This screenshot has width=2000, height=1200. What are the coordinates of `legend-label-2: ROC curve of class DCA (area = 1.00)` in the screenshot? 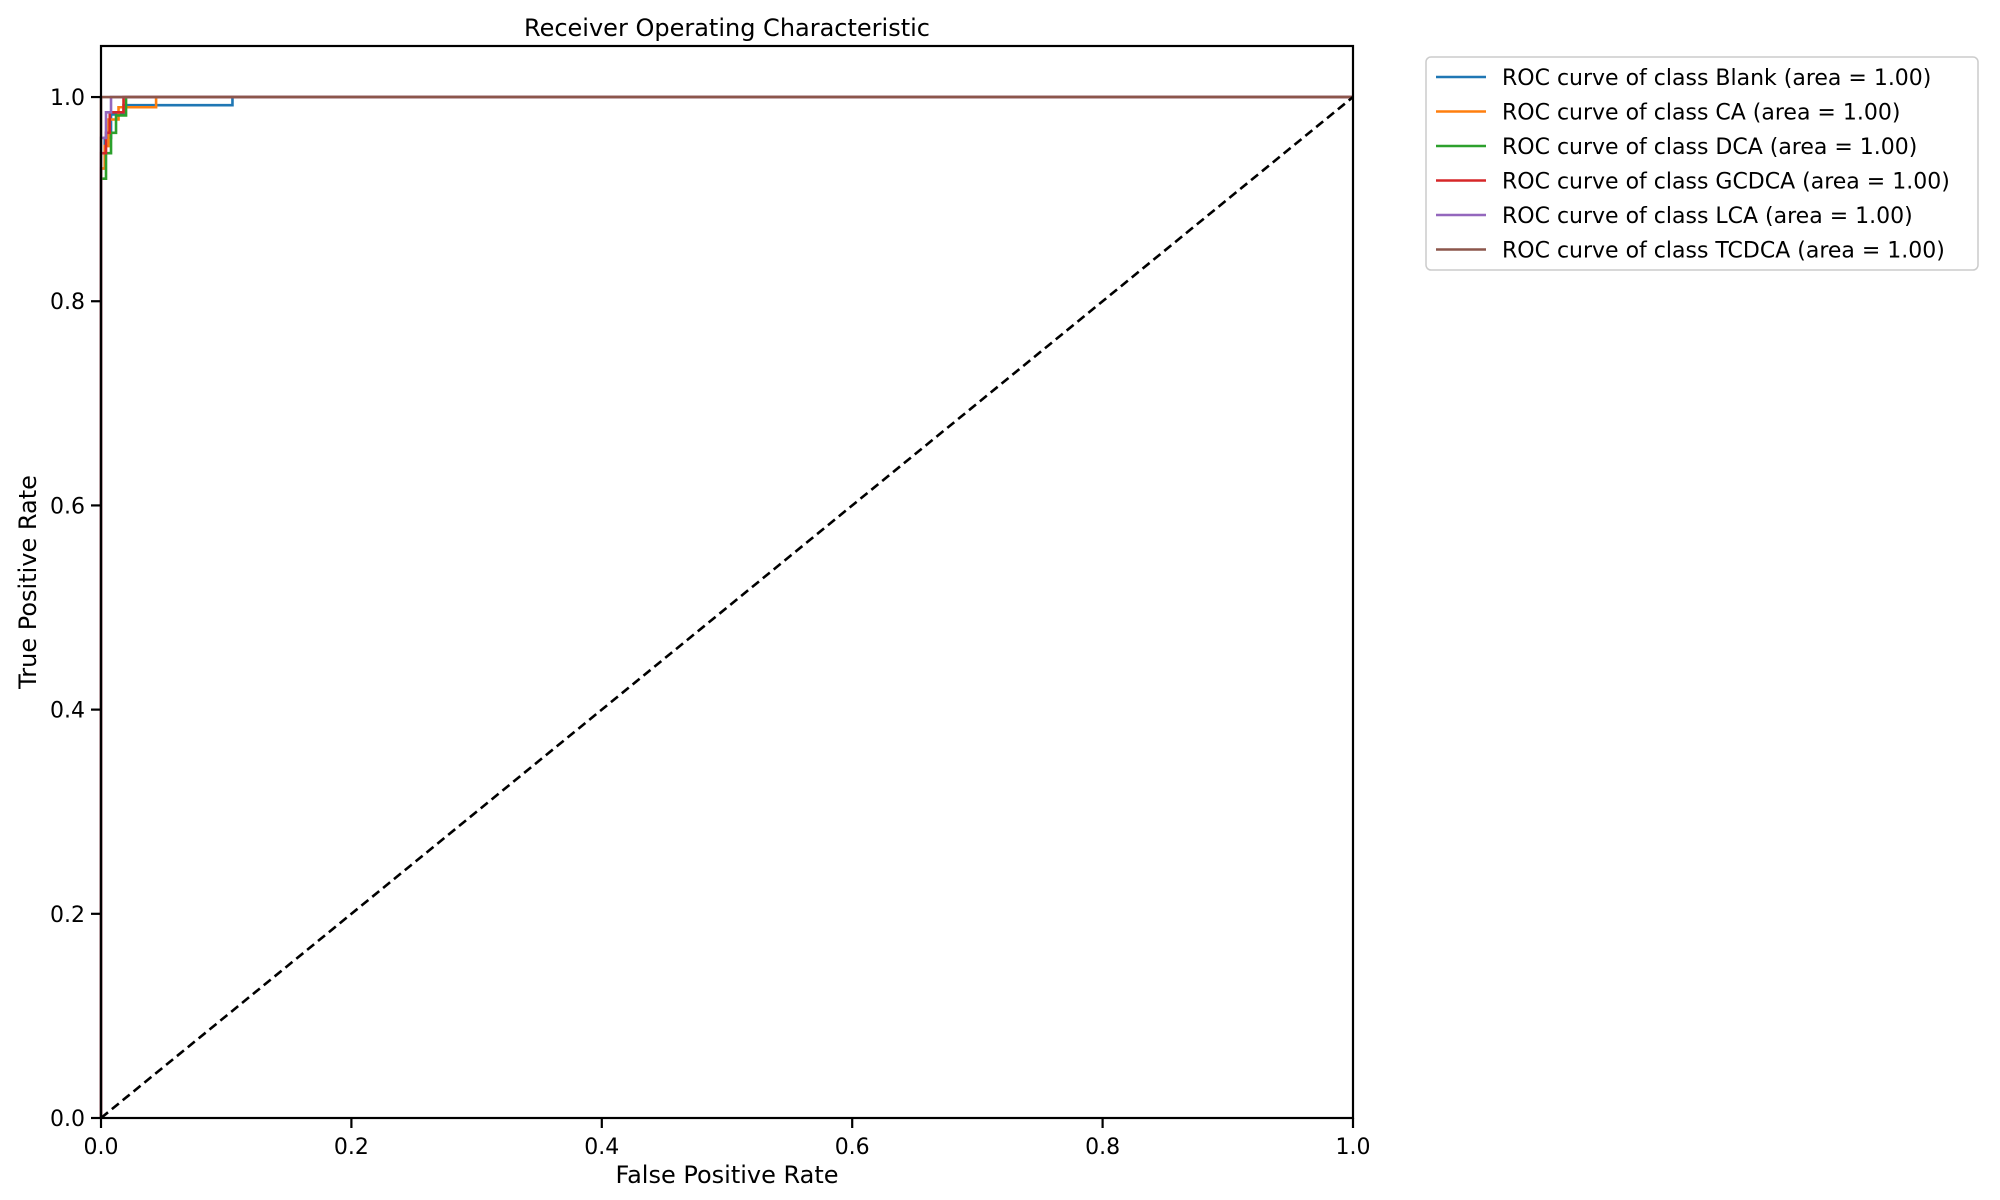 It's located at (1709, 147).